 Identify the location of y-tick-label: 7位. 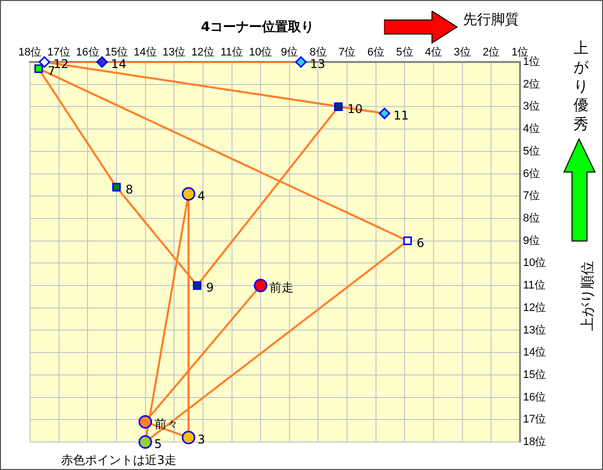
(531, 196).